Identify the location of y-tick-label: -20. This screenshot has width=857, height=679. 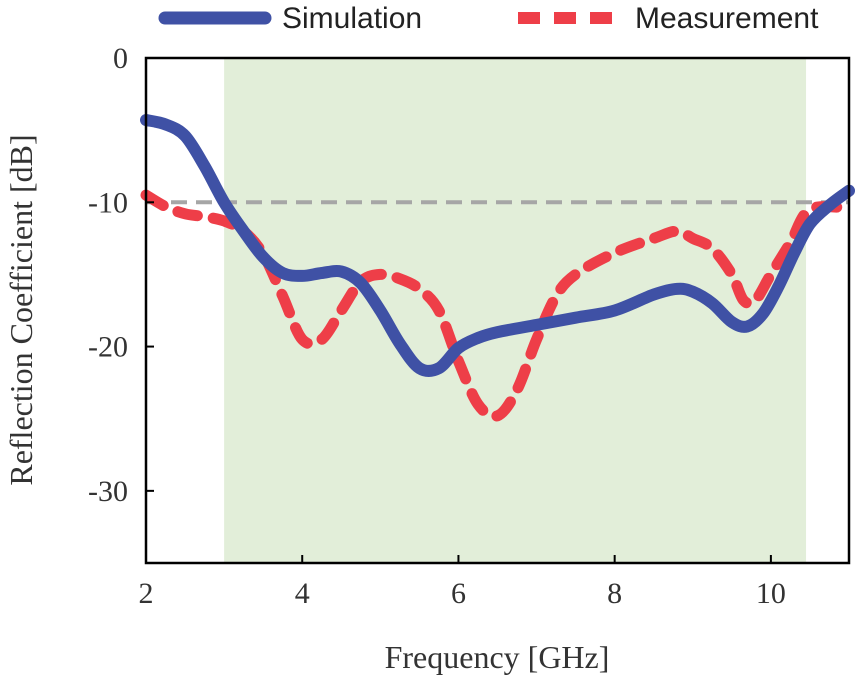
(108, 347).